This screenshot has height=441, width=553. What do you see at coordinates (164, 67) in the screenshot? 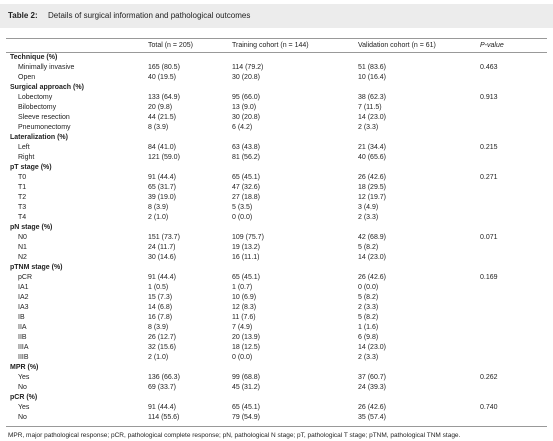
I see `cell: 165 (80.5)` at bounding box center [164, 67].